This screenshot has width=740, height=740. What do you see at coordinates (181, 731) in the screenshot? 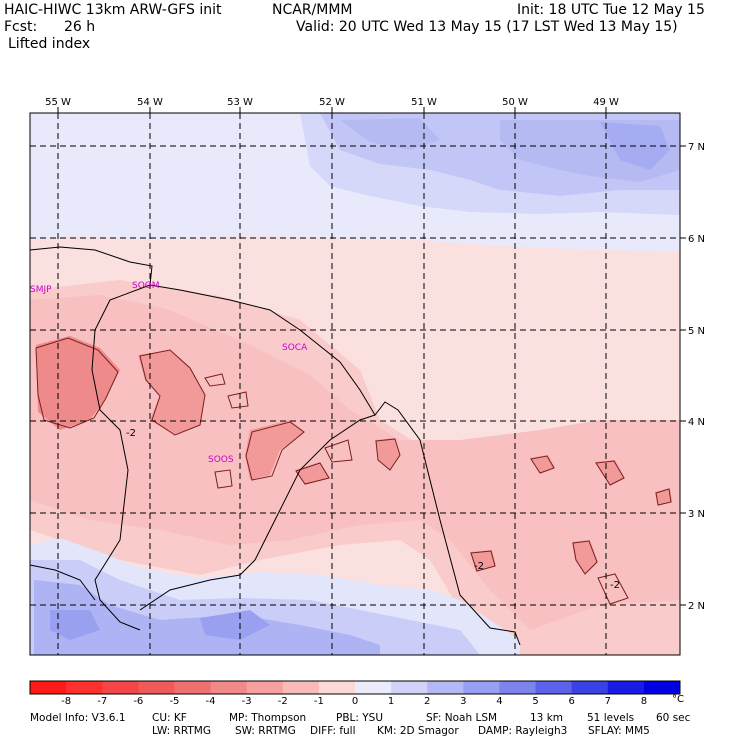
I see `model-info-lw: LW: RRTMG` at bounding box center [181, 731].